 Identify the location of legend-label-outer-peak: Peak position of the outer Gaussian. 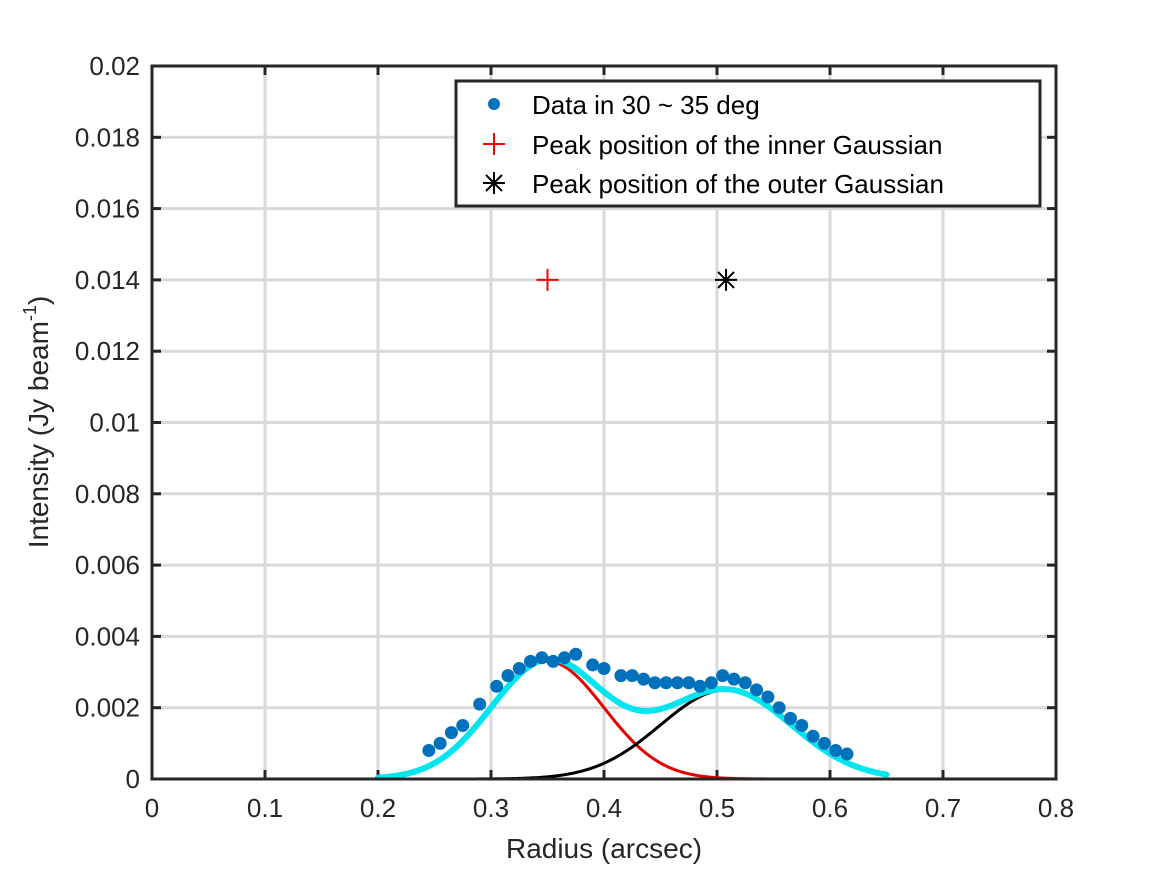
(738, 184).